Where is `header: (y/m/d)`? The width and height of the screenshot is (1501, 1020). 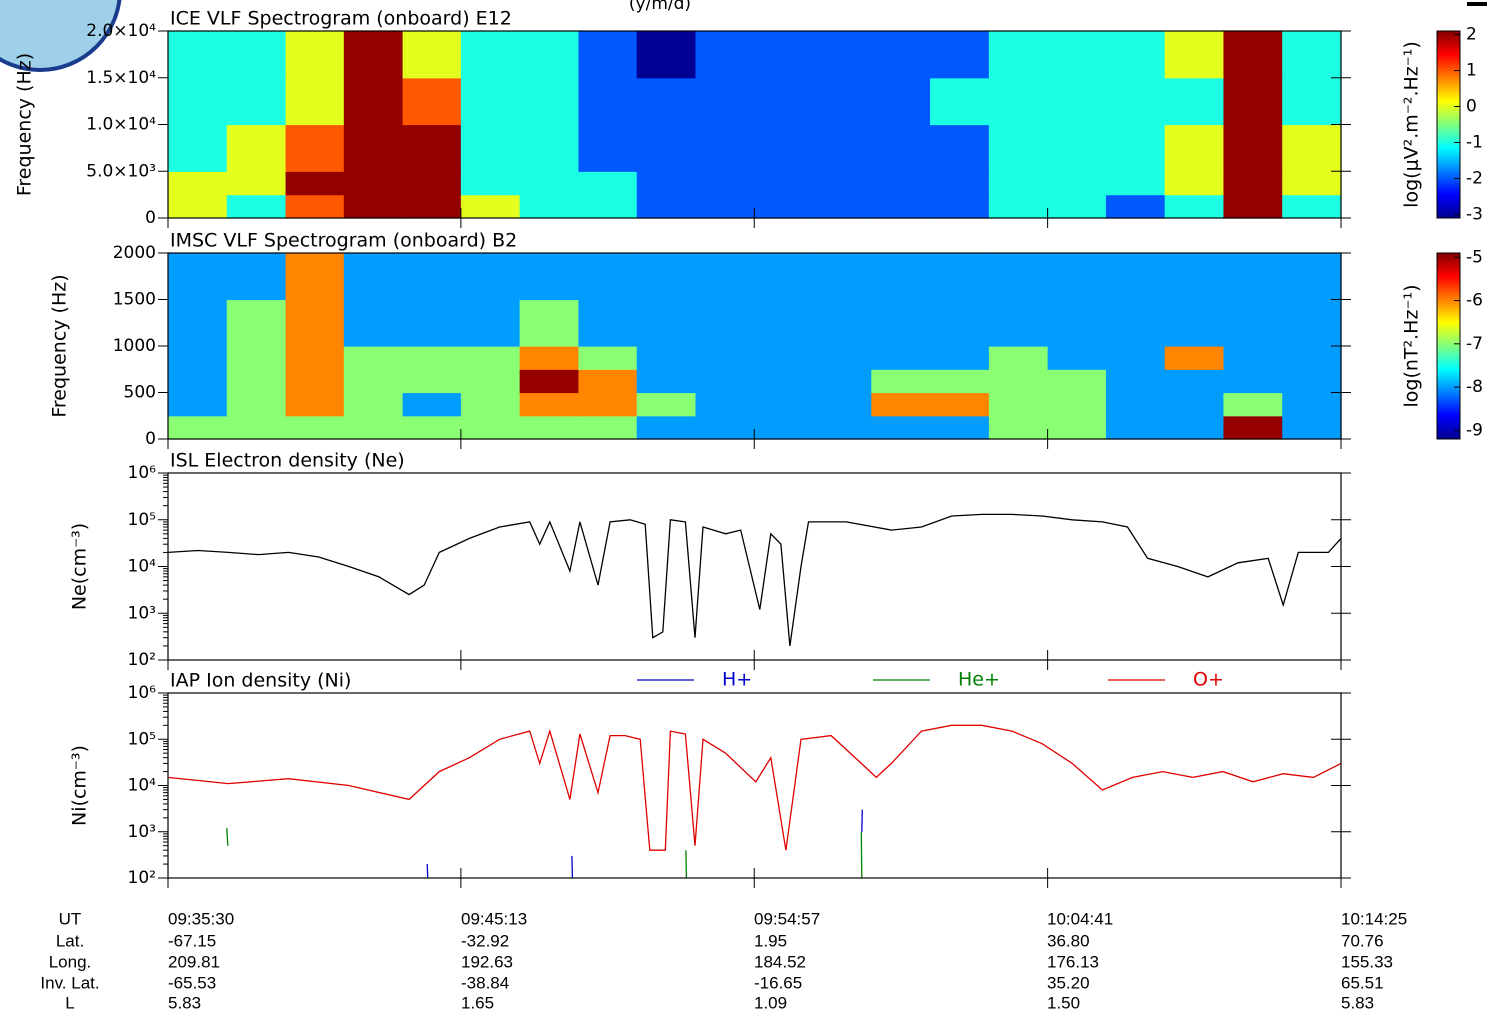
header: (y/m/d) is located at coordinates (660, 7).